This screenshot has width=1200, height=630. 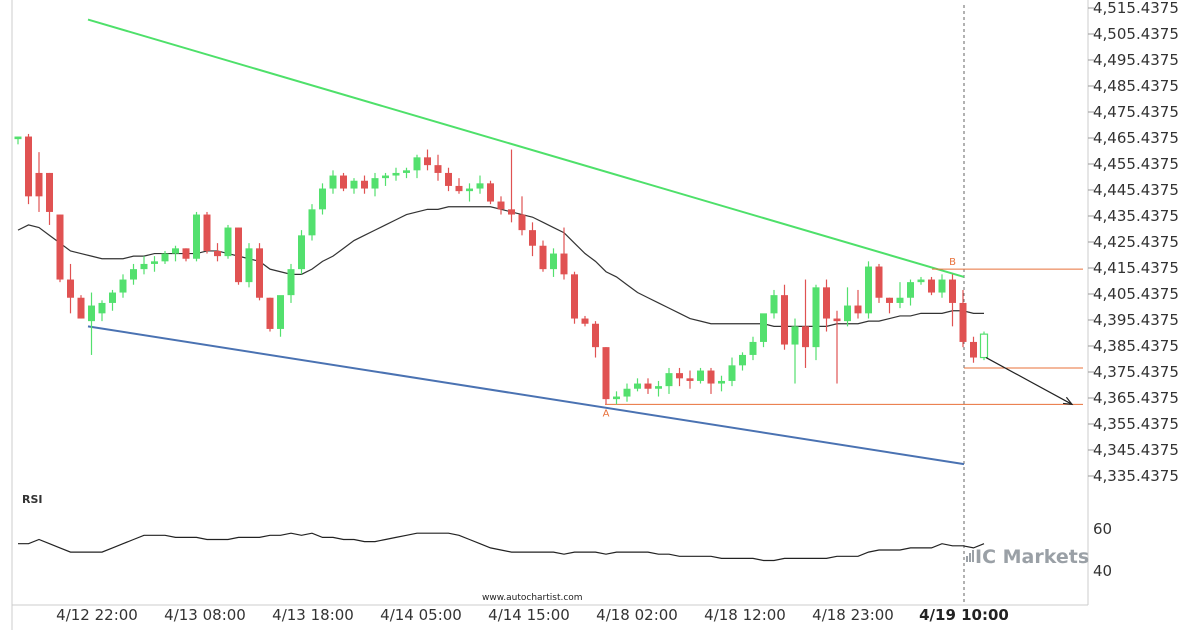 What do you see at coordinates (1136, 112) in the screenshot?
I see `y-tick-label: 4,475.4375` at bounding box center [1136, 112].